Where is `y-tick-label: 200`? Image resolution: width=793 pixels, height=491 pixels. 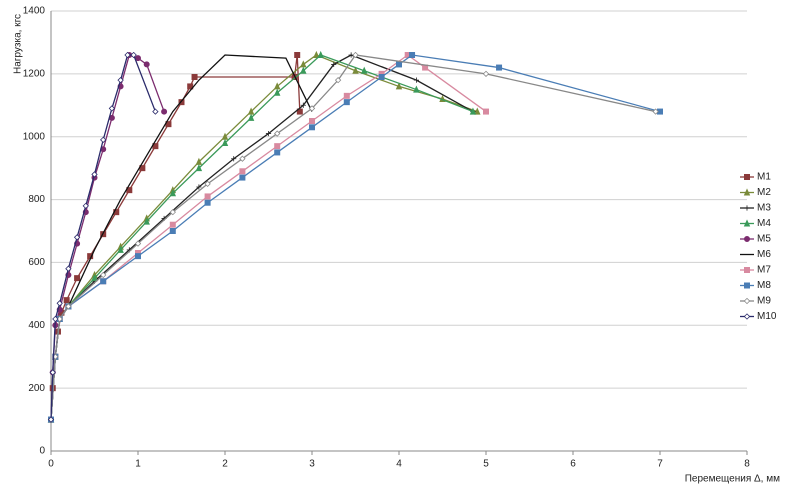
y-tick-label: 200 is located at coordinates (36, 388).